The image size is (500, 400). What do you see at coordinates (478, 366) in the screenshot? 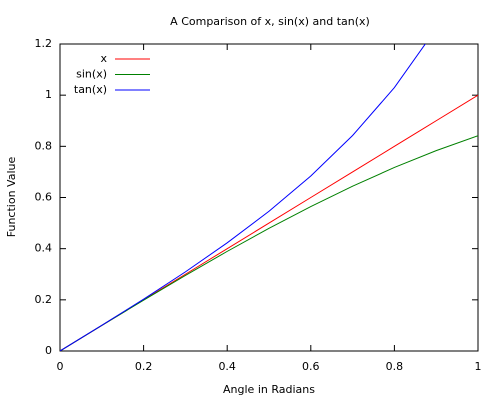
I see `x-tick-label: 1` at bounding box center [478, 366].